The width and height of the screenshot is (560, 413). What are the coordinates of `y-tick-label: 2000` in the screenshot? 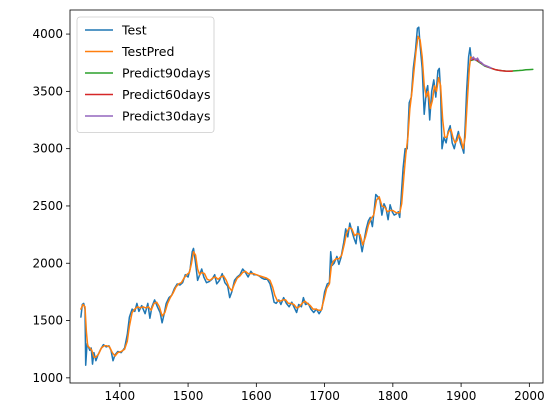 It's located at (47, 263).